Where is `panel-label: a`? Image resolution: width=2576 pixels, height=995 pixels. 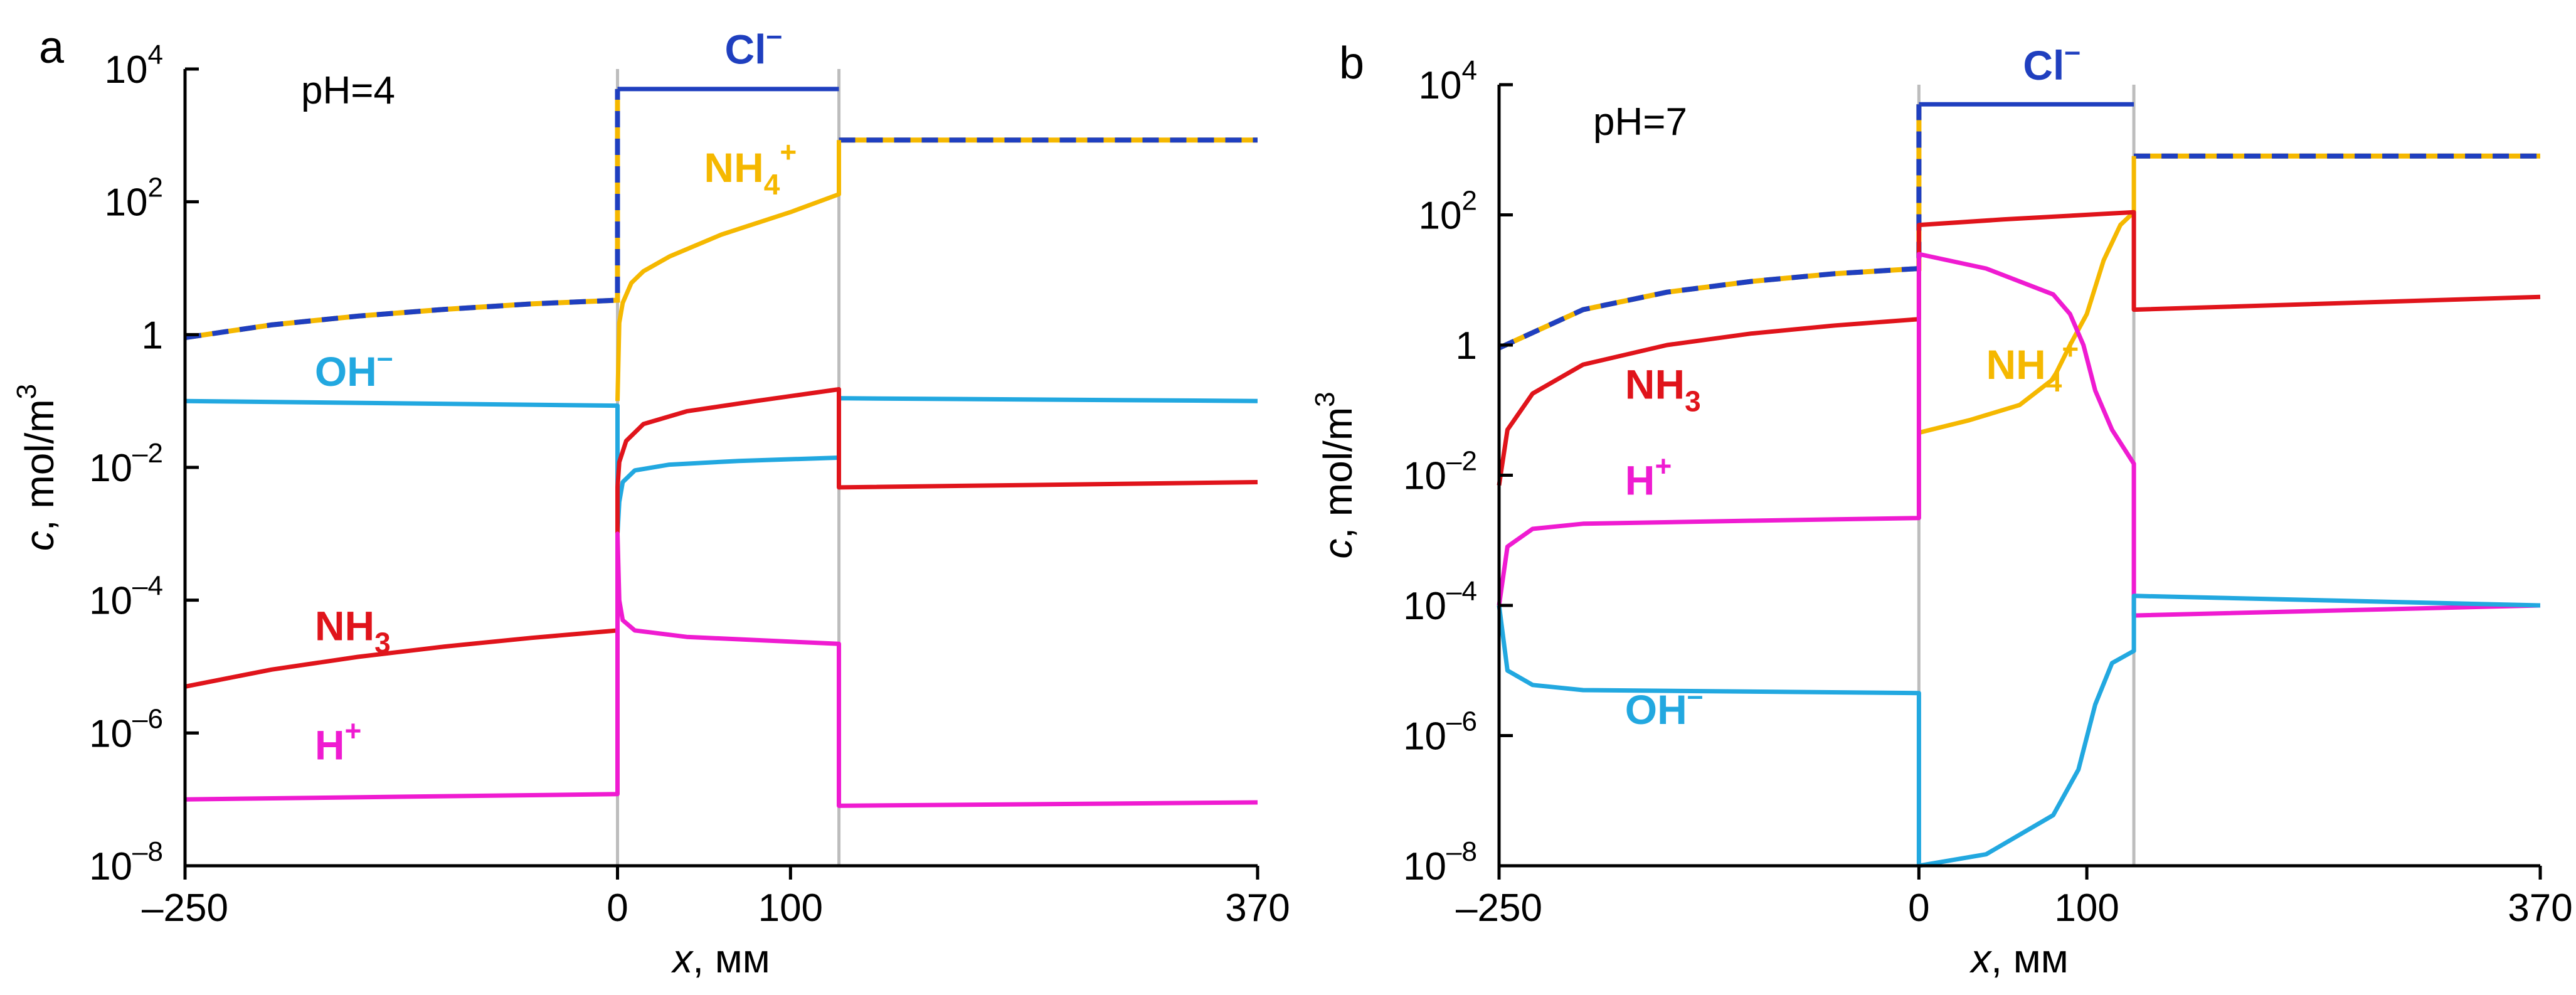
panel-label: a is located at coordinates (52, 48).